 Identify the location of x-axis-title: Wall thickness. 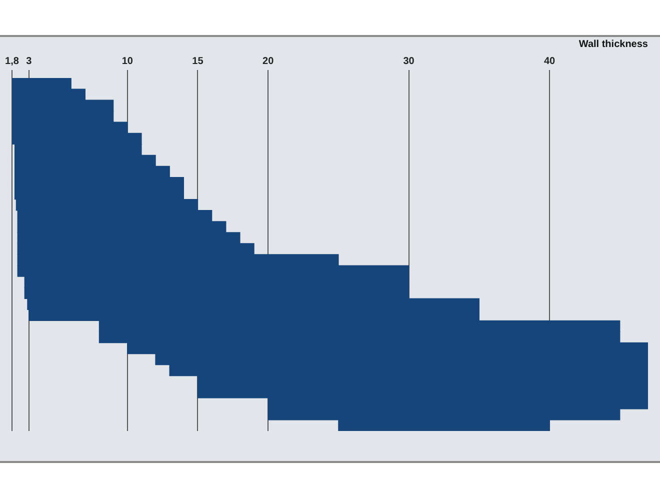
(613, 44).